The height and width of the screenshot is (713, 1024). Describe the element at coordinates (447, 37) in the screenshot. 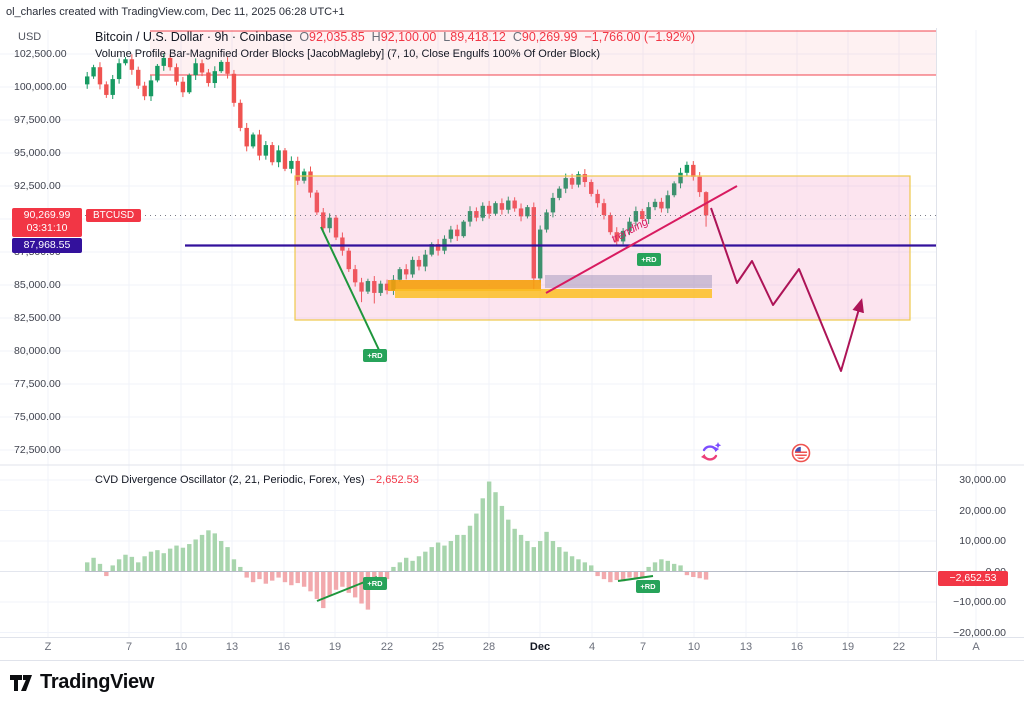

I see `low-label: L` at that location.